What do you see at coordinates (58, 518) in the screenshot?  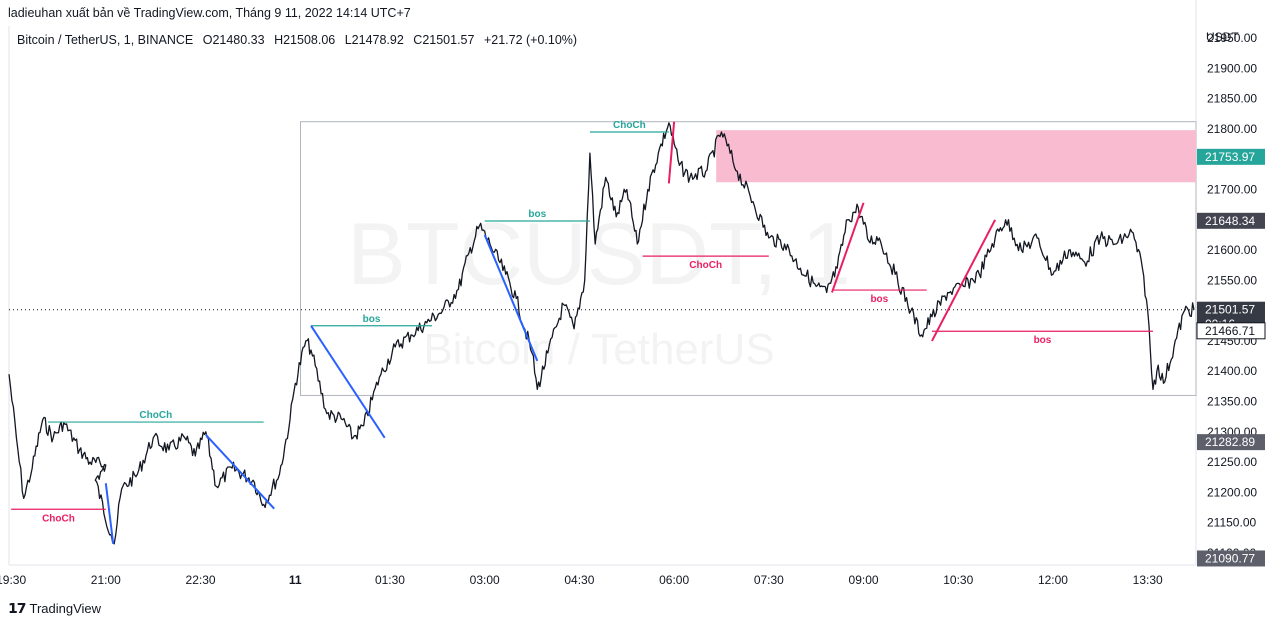 I see `structure-label-1: ChoCh` at bounding box center [58, 518].